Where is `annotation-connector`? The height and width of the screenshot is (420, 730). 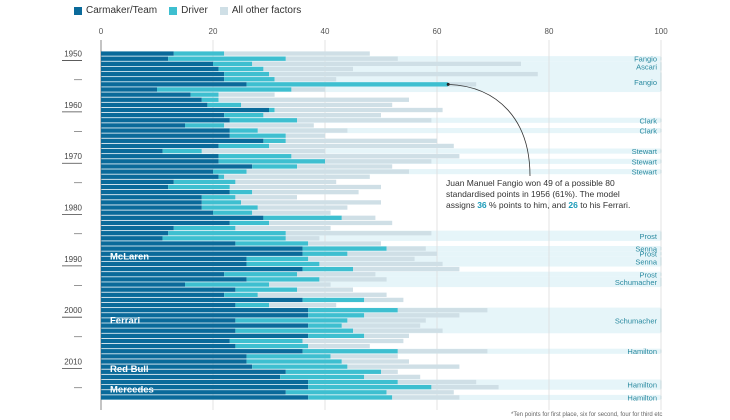 annotation-connector is located at coordinates (489, 130).